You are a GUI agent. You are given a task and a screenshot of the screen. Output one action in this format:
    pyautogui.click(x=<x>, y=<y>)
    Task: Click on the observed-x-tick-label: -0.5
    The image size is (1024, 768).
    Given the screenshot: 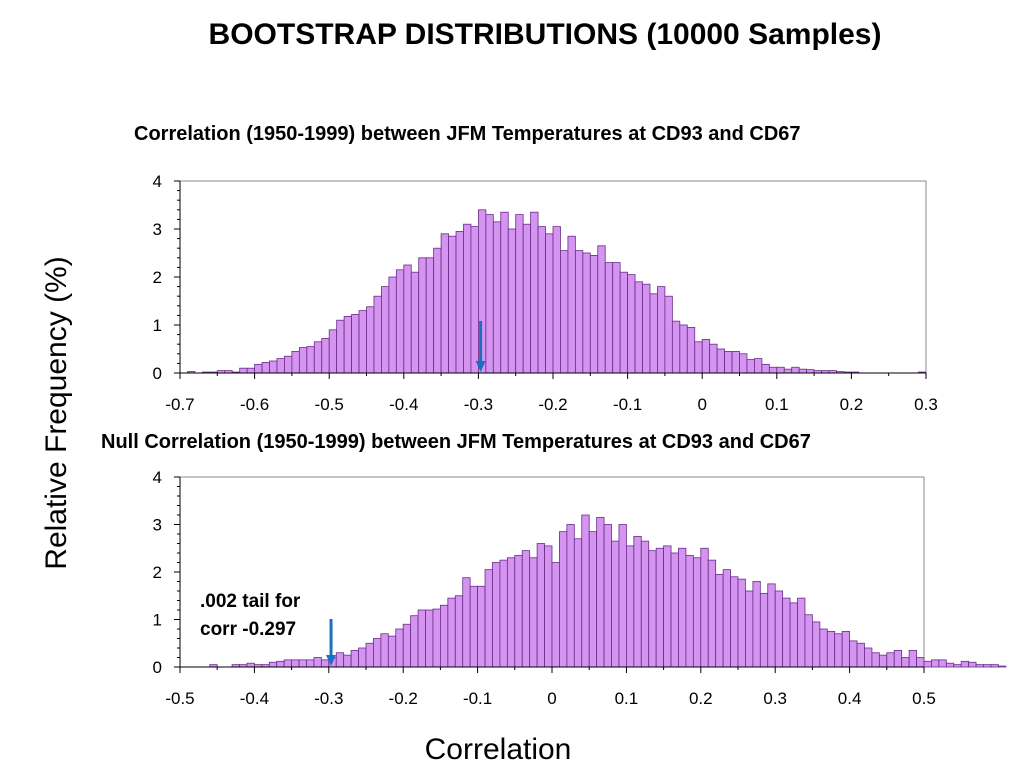 What is the action you would take?
    pyautogui.click(x=329, y=404)
    